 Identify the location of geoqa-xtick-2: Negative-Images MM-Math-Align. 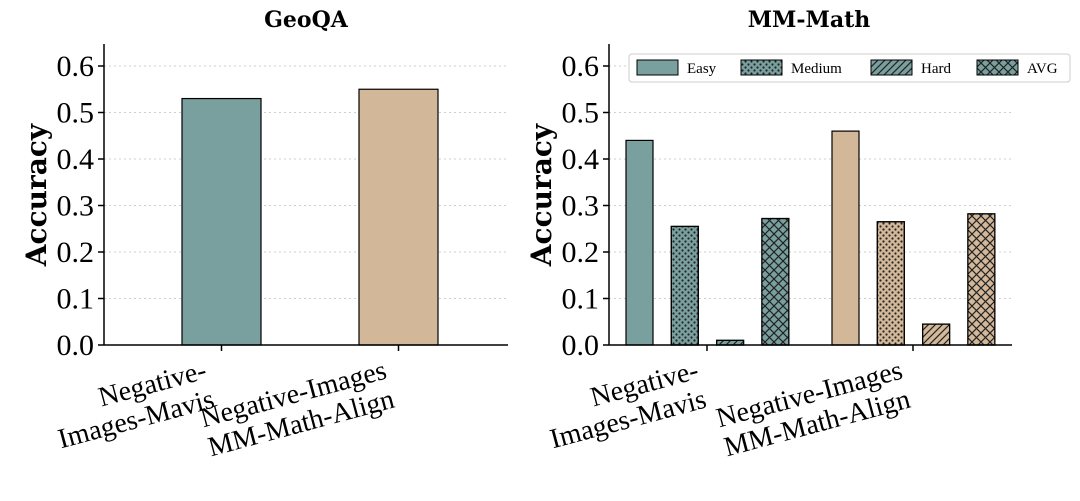
(297, 409).